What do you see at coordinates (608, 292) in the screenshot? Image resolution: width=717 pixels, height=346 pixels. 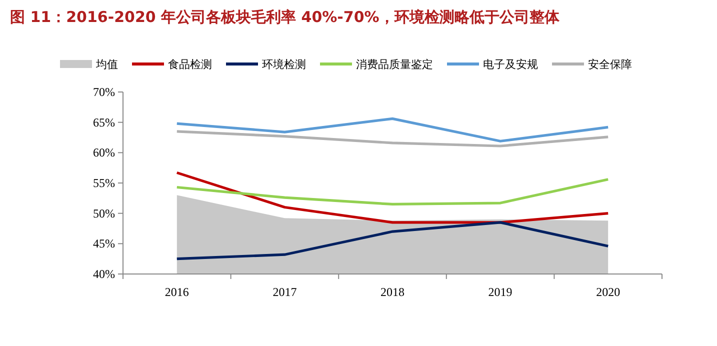 I see `x-tick-label: 2020` at bounding box center [608, 292].